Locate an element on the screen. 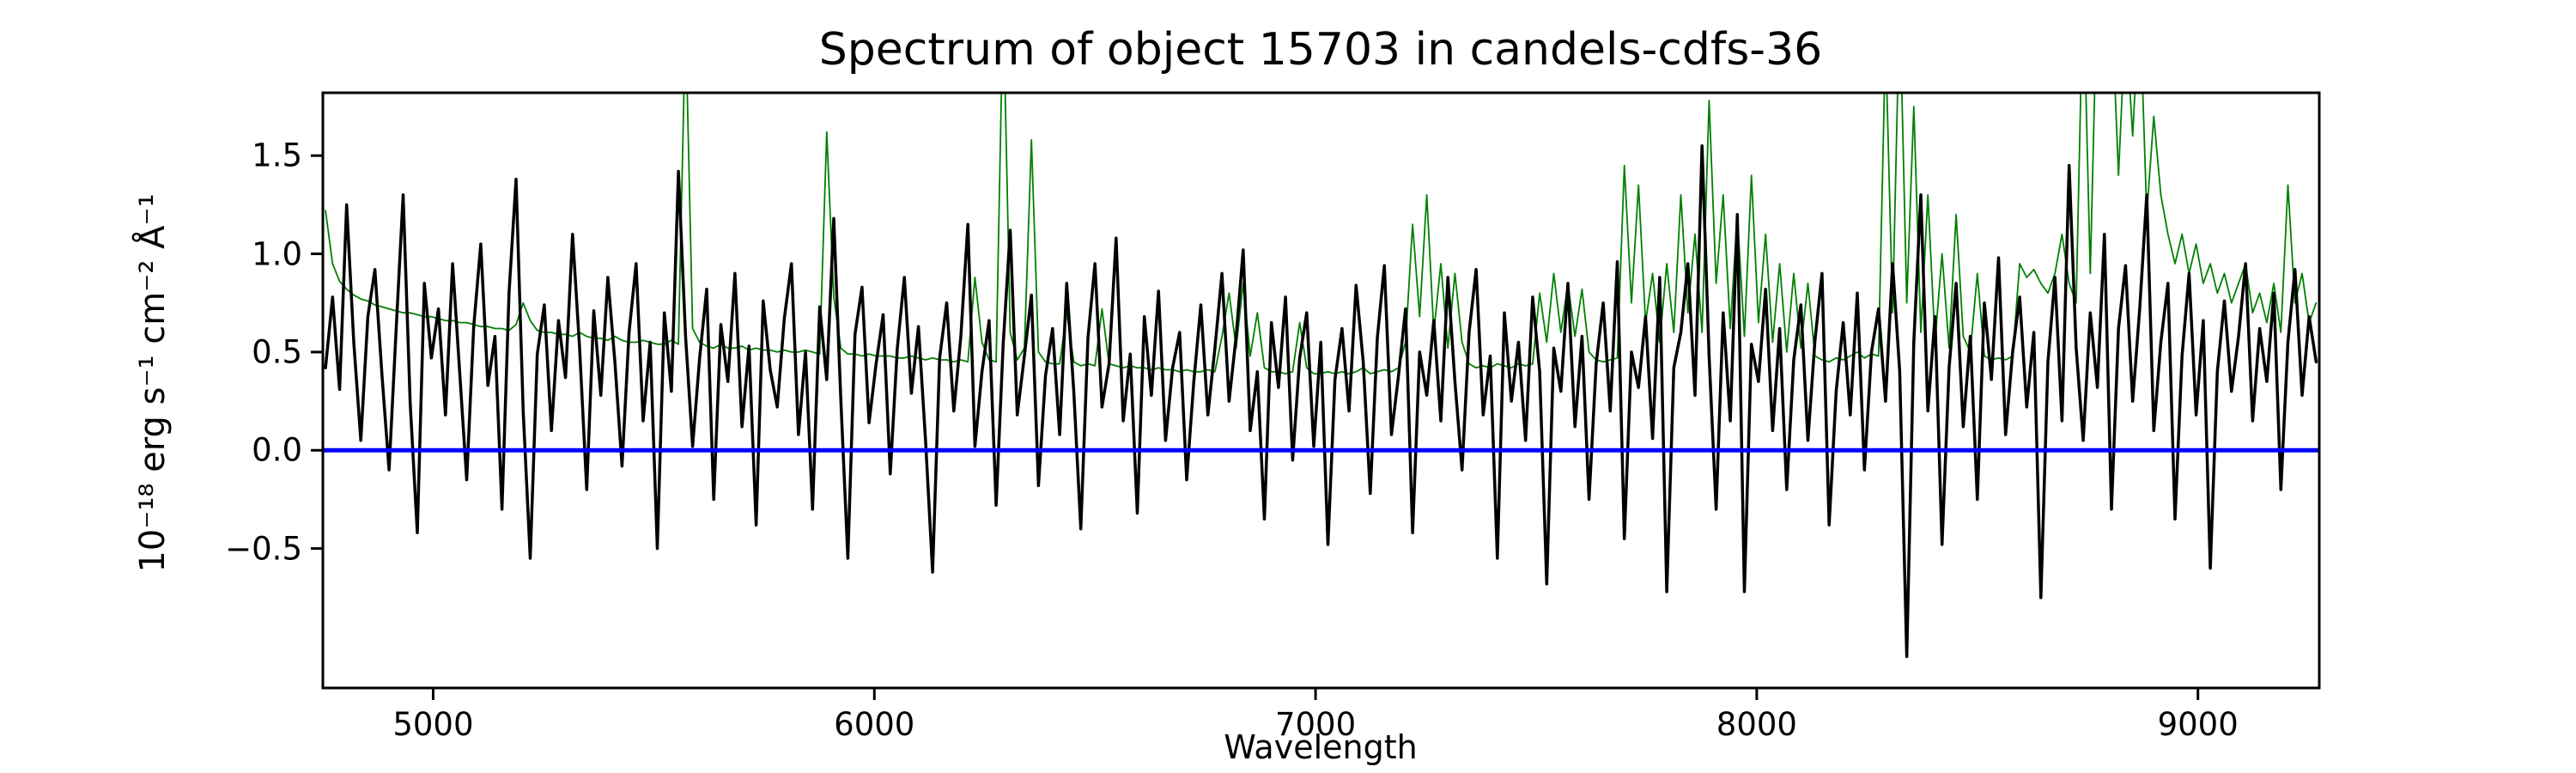 The image size is (2576, 773). x-tick-label: 7000 is located at coordinates (1316, 724).